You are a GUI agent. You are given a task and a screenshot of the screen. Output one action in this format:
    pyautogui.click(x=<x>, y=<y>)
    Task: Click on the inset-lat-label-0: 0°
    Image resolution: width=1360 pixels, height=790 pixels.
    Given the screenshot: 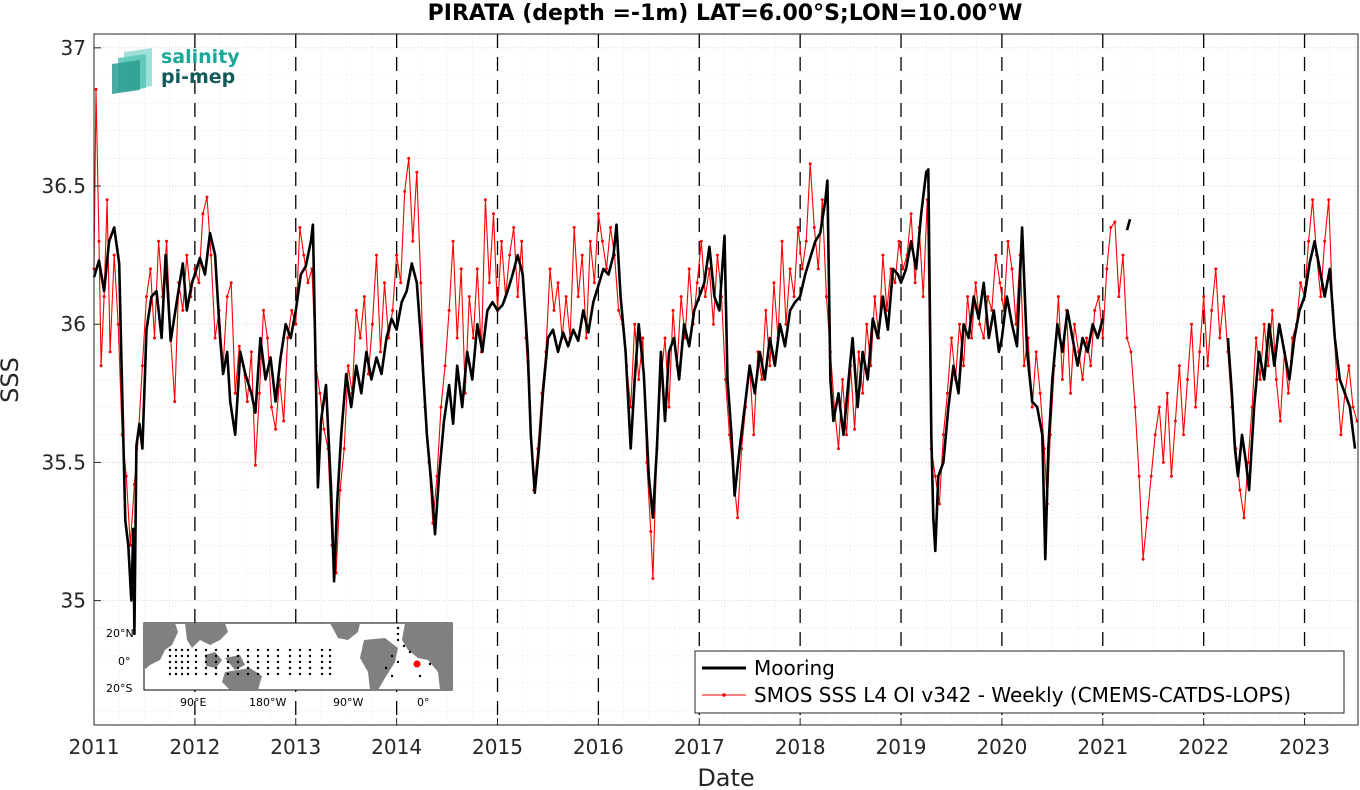 What is the action you would take?
    pyautogui.click(x=124, y=661)
    